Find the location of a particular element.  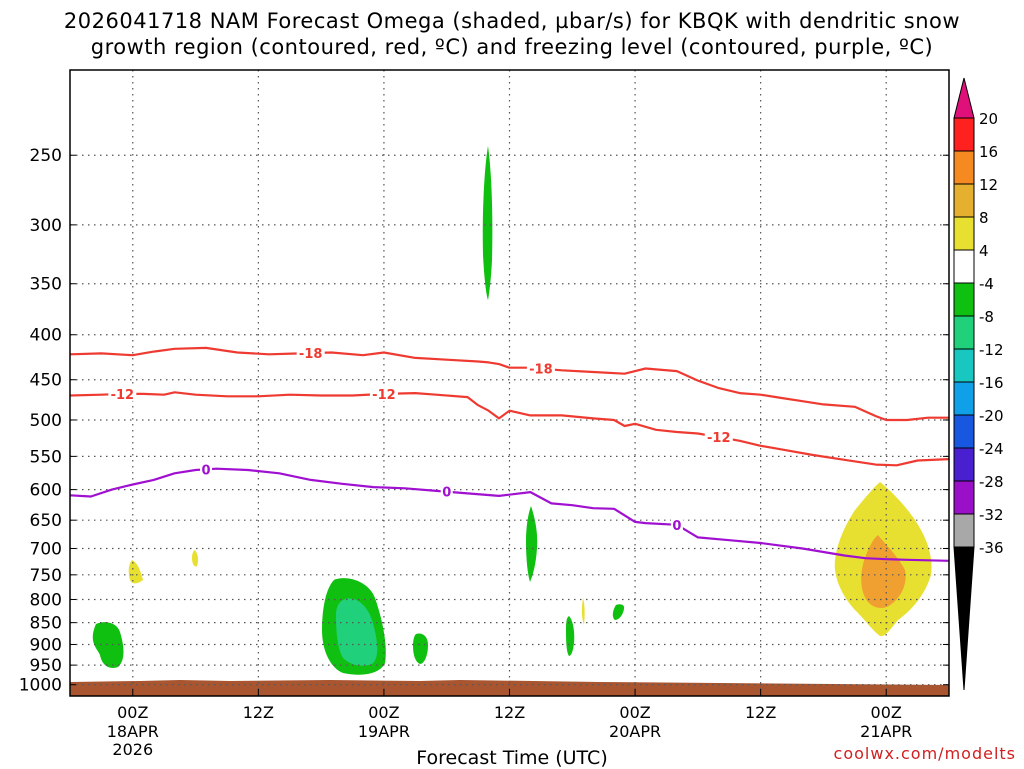

isotherm-label-0-2: 0 is located at coordinates (676, 526).